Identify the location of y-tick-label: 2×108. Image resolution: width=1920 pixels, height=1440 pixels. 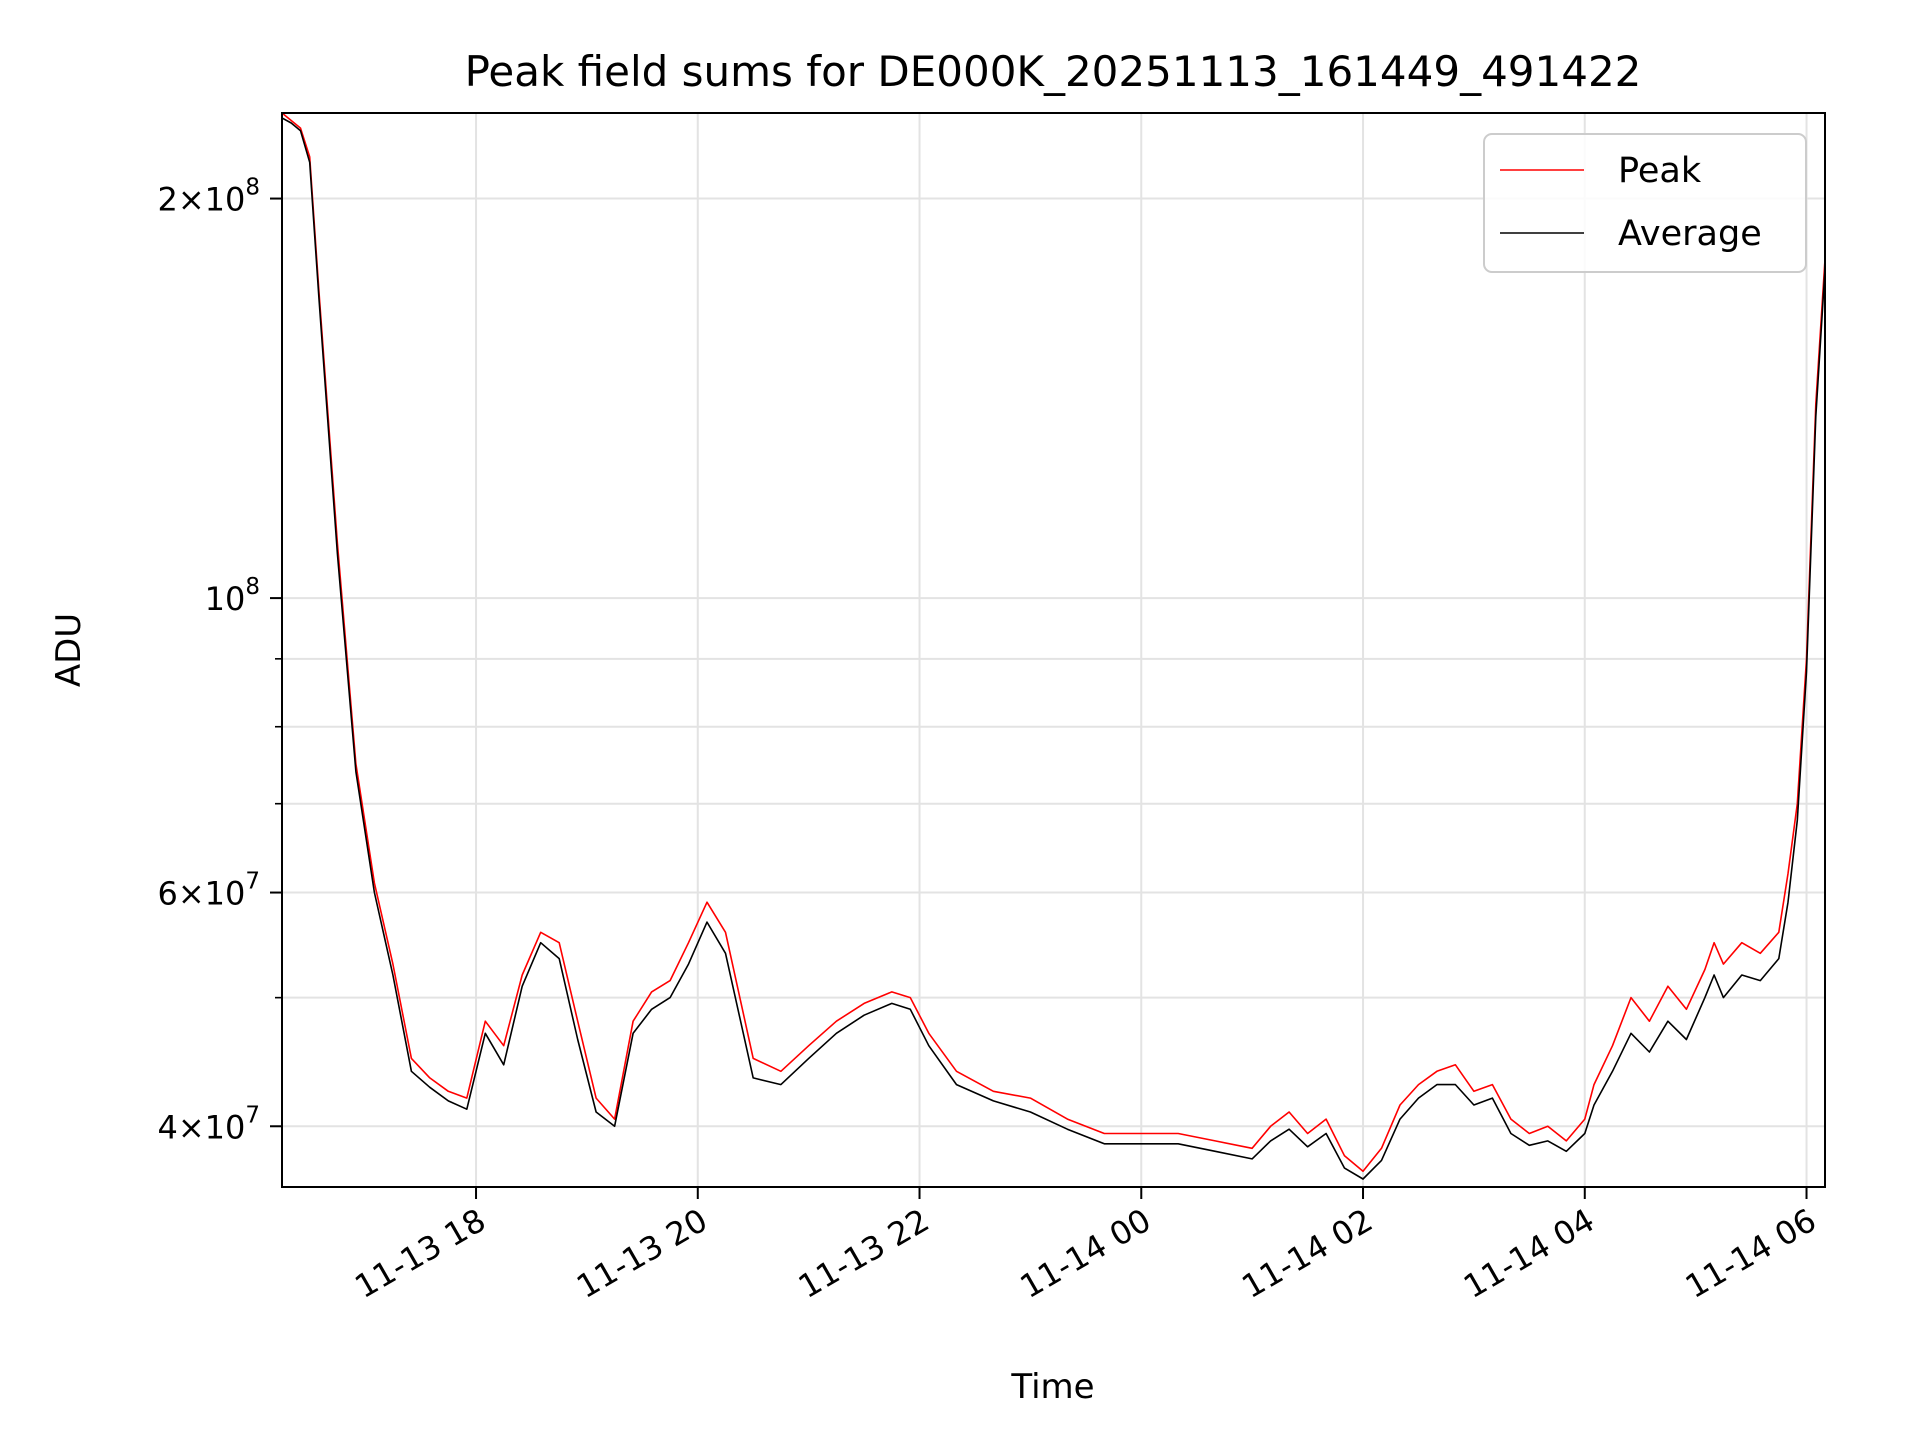
(208, 197).